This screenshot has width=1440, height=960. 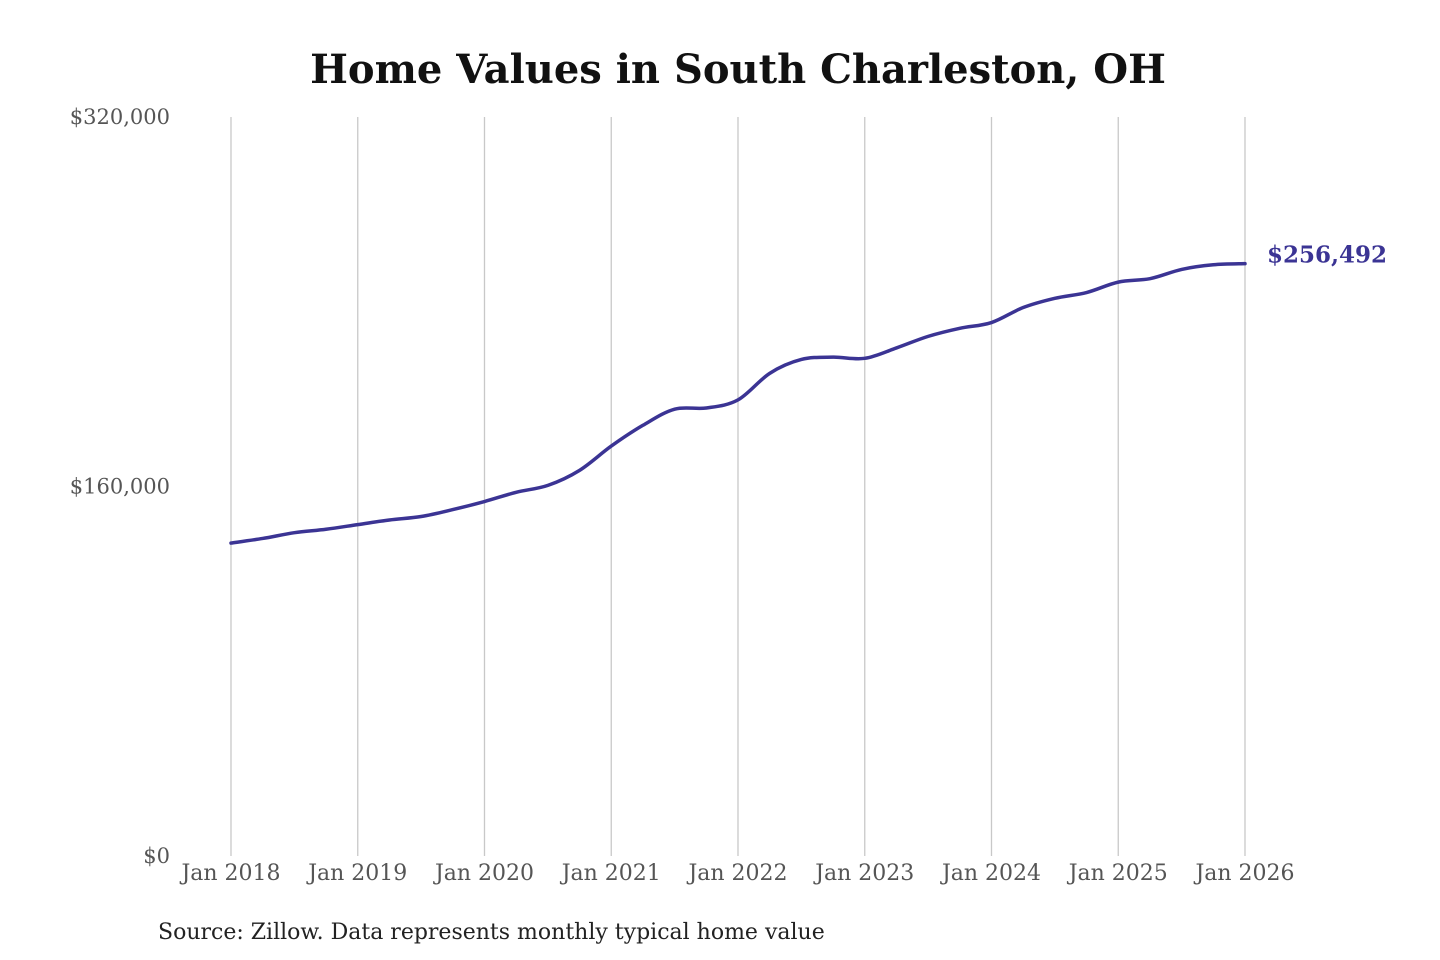 What do you see at coordinates (1327, 255) in the screenshot?
I see `end-value-label: $256,492` at bounding box center [1327, 255].